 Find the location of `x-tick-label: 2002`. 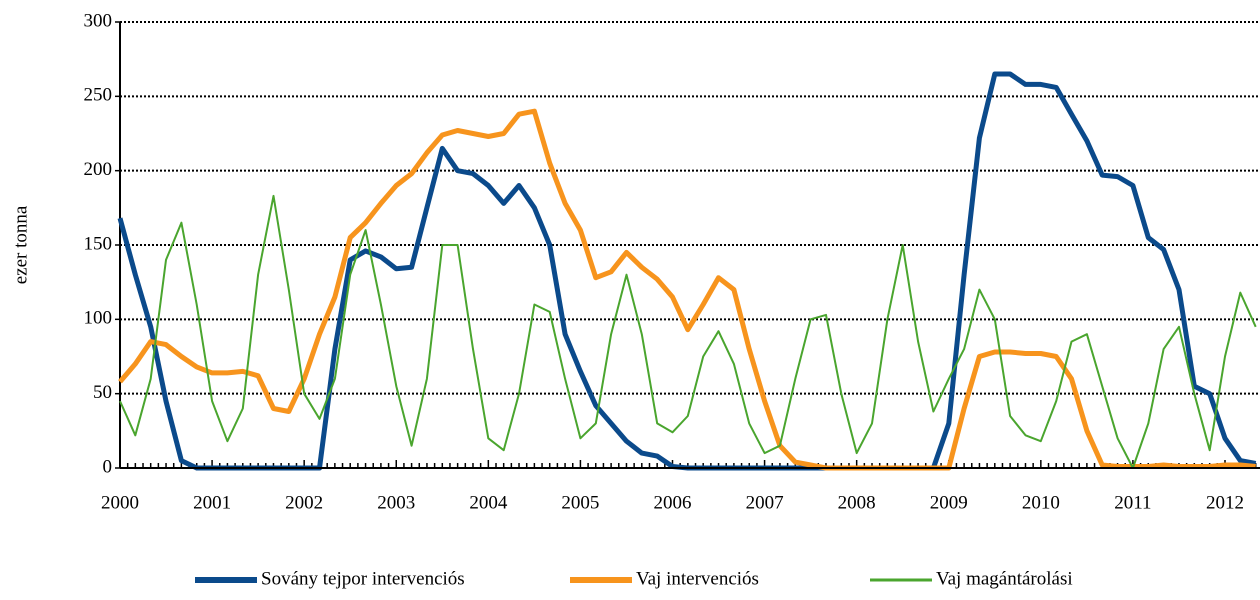

x-tick-label: 2002 is located at coordinates (304, 502).